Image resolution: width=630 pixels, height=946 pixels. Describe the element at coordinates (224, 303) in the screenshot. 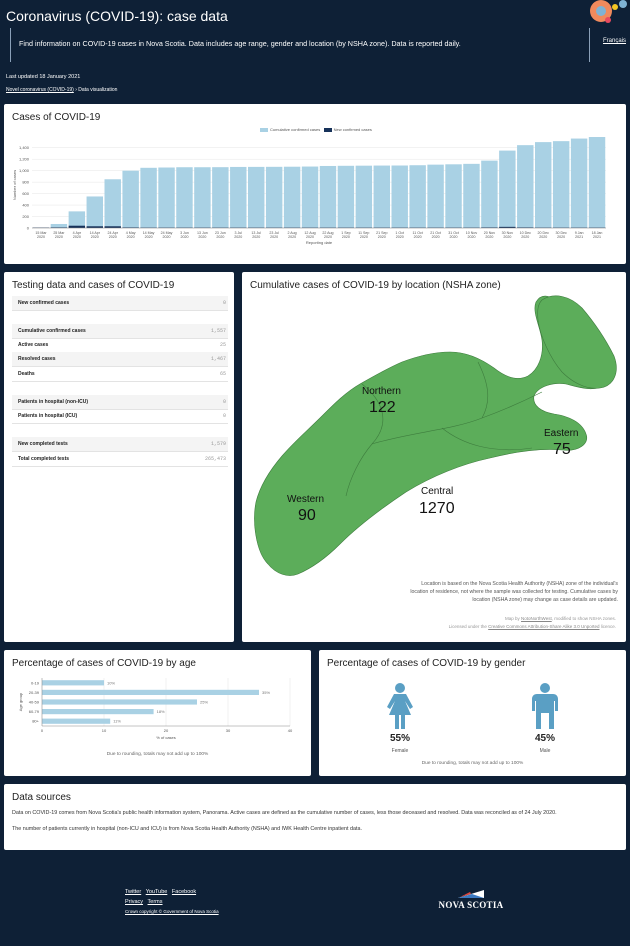

I see `row-value: 0` at that location.